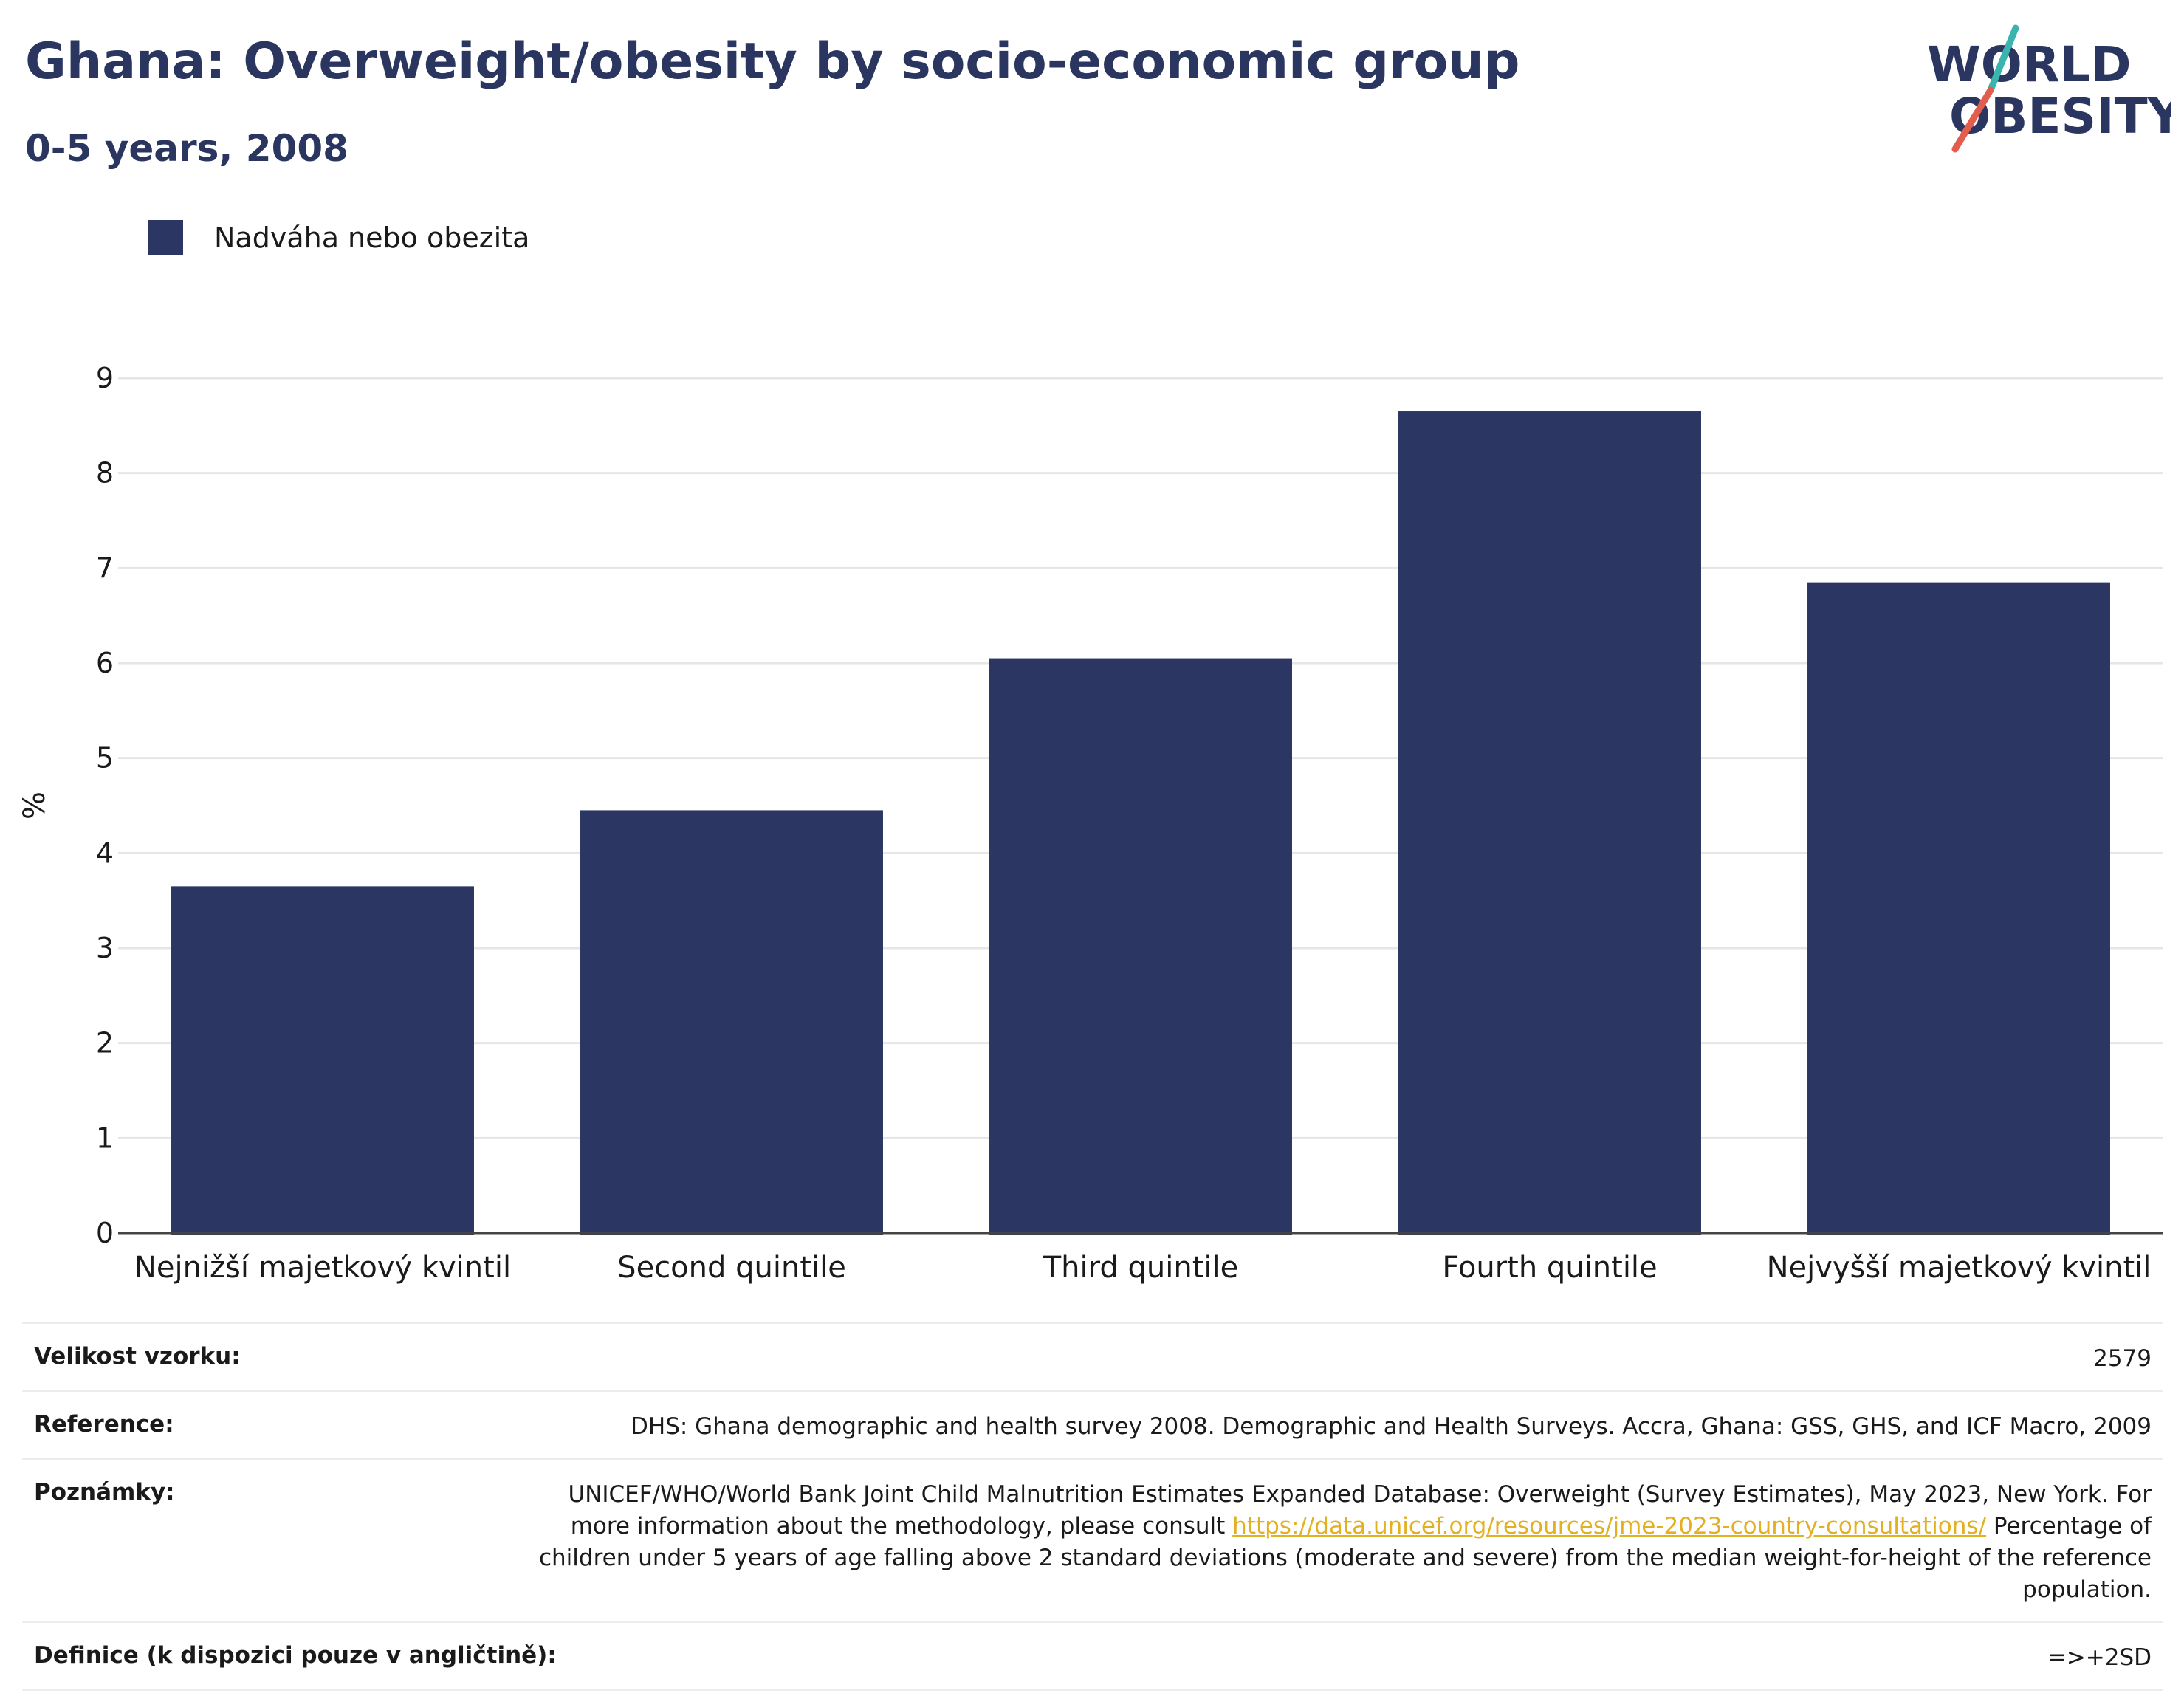 Image resolution: width=2184 pixels, height=1696 pixels. I want to click on y-axis-label: %, so click(35, 806).